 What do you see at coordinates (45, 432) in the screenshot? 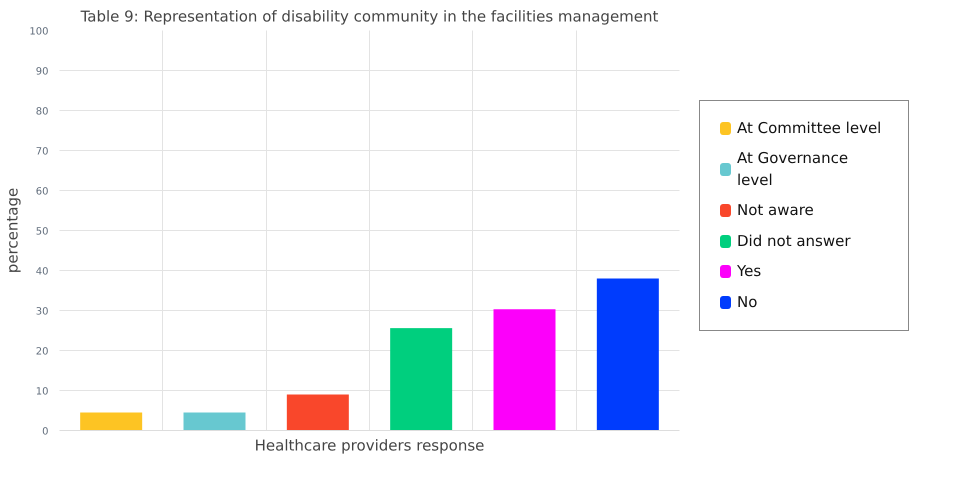
I see `y-tick-label: 0` at bounding box center [45, 432].